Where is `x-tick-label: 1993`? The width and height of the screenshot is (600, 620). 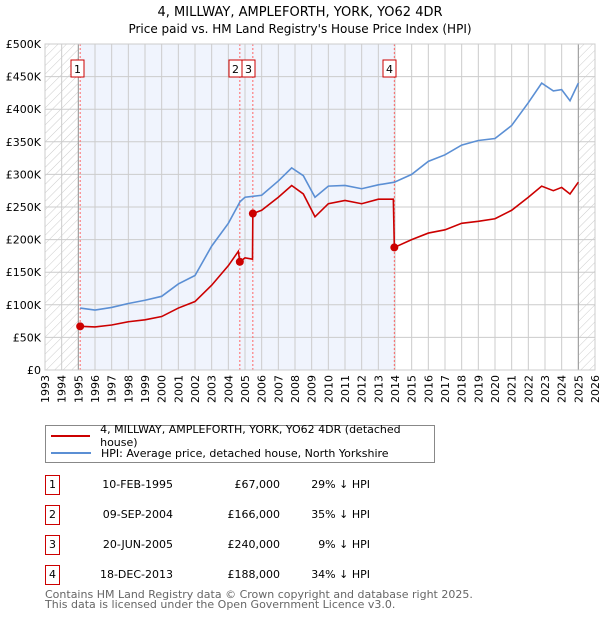
x-tick-label: 1993 is located at coordinates (45, 389).